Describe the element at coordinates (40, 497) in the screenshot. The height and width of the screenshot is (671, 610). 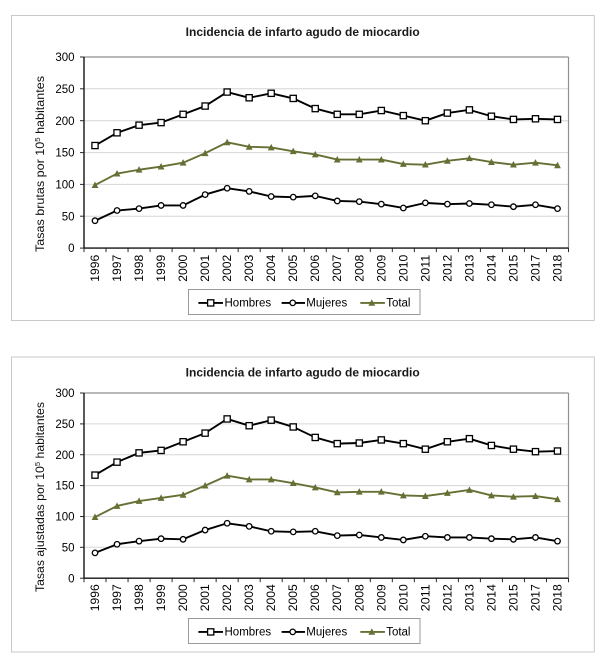
I see `svg-text:Tasas ajustadas por 105 habita: Tasas ajustadas por 105 habitantes` at that location.